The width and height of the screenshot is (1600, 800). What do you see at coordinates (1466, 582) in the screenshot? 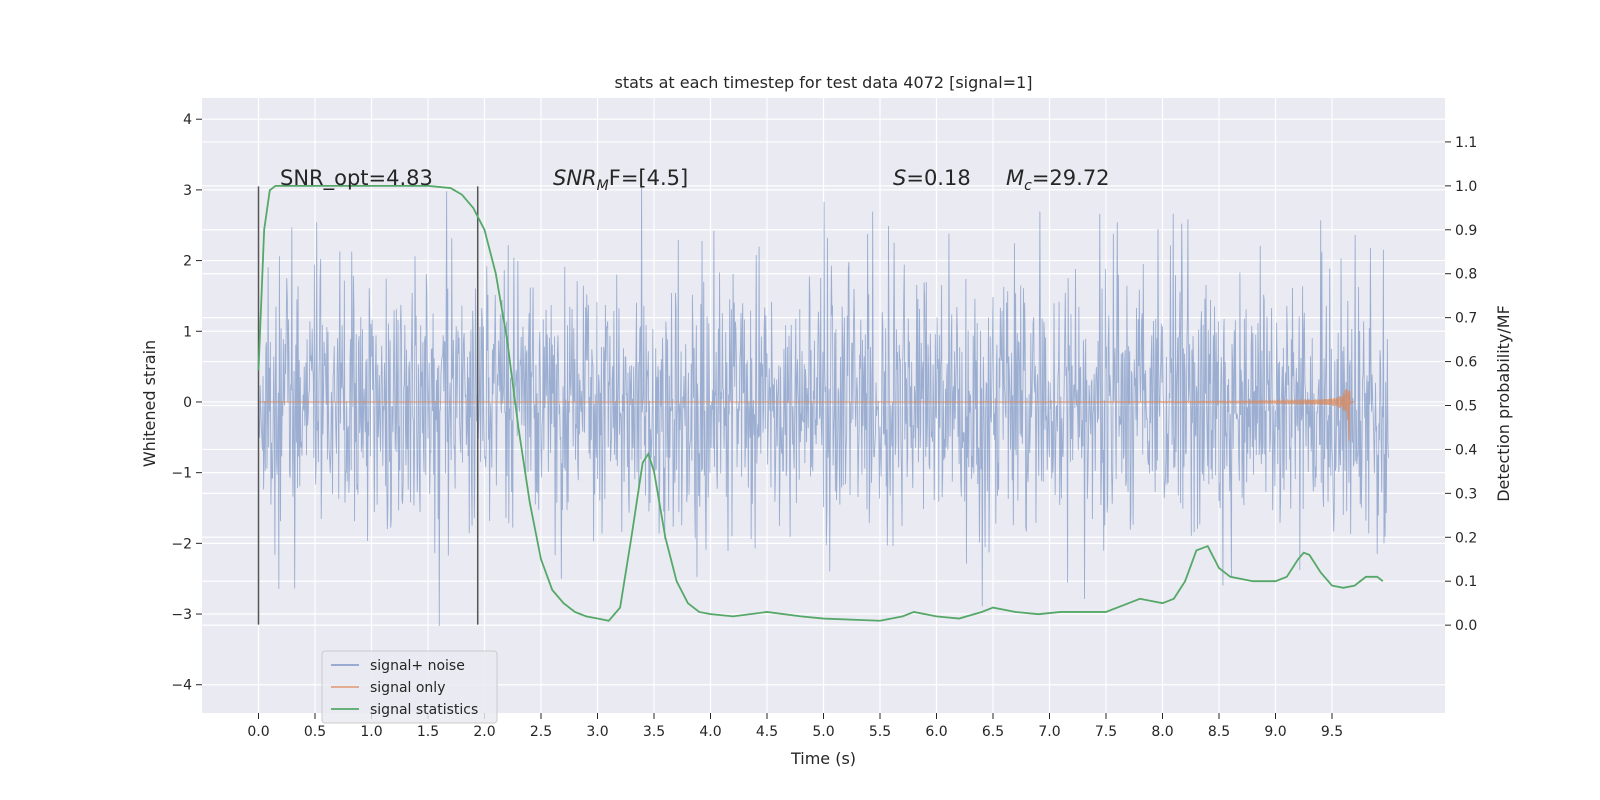
I see `y-right-tick-label: 0.1` at bounding box center [1466, 582].